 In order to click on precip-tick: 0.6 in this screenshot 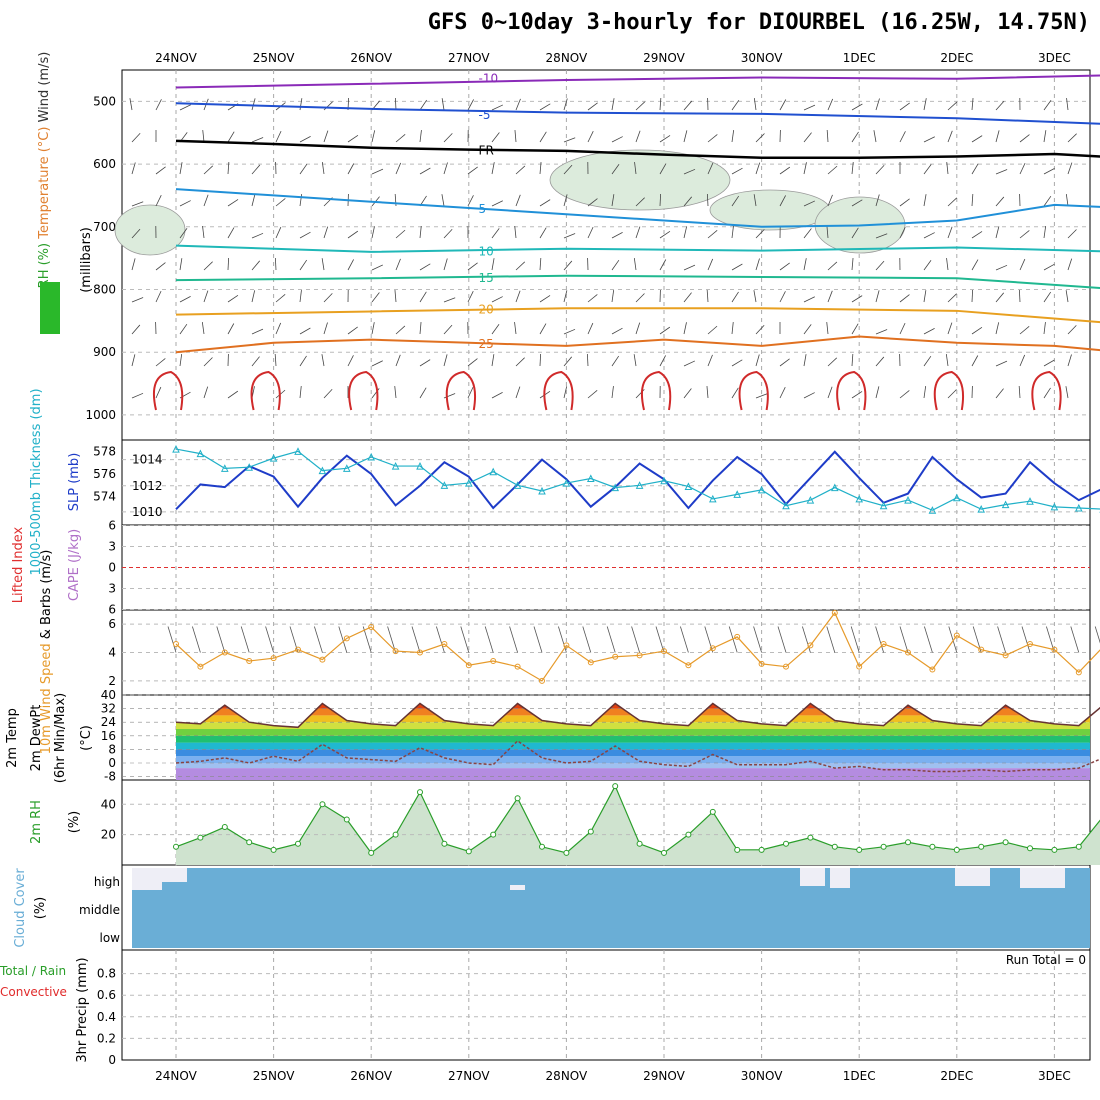, I will do `click(106, 995)`.